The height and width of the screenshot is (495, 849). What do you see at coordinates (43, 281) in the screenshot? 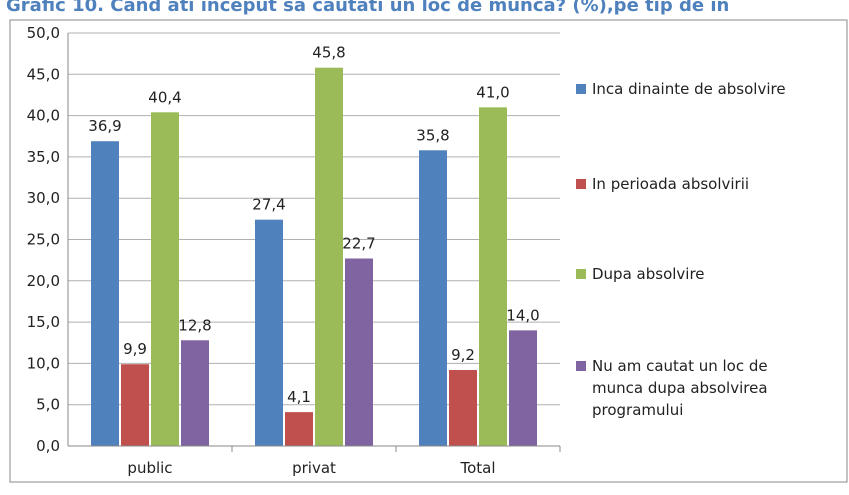
I see `y-tick-label: 20,0` at bounding box center [43, 281].